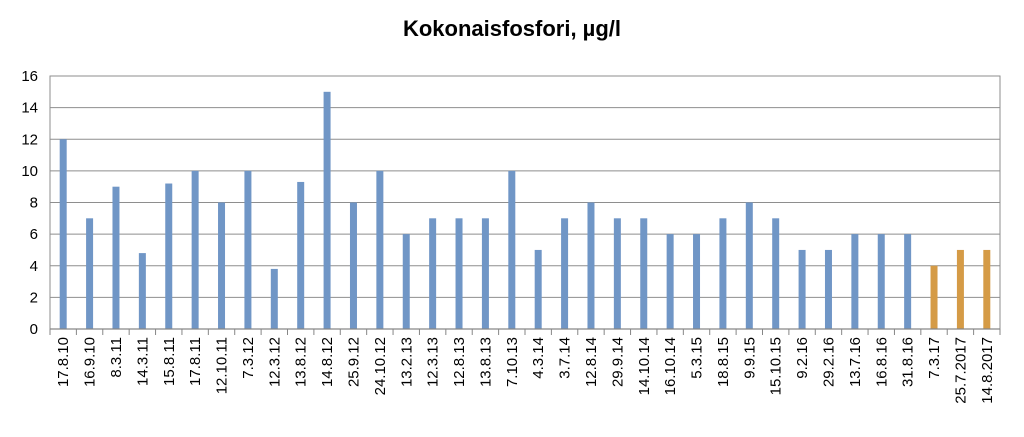 Image resolution: width=1024 pixels, height=437 pixels. What do you see at coordinates (29, 76) in the screenshot?
I see `y-tick-label: 16` at bounding box center [29, 76].